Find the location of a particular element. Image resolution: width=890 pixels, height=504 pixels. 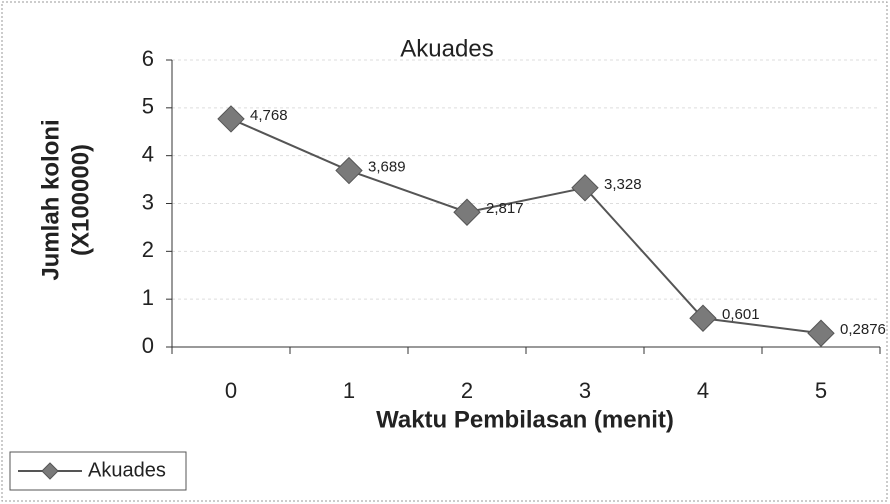

data-label: 3,328 is located at coordinates (623, 184).